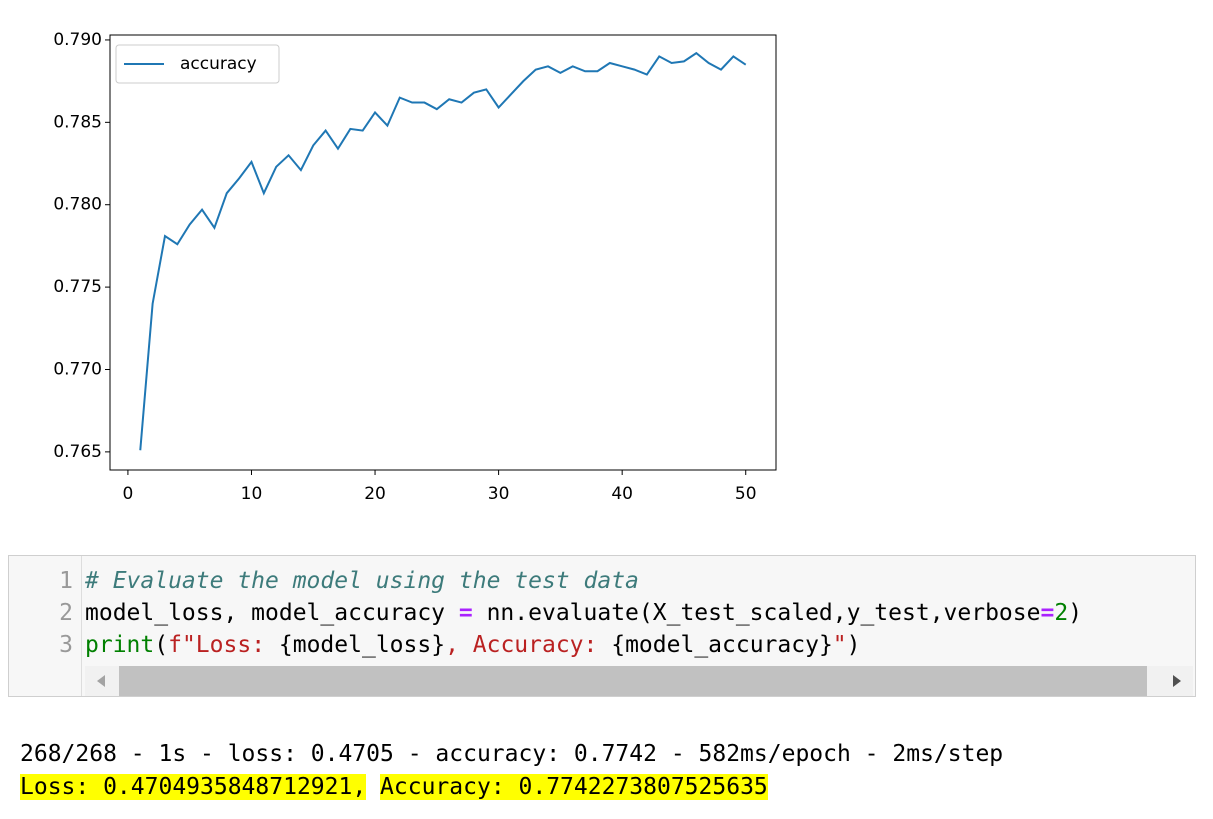 The width and height of the screenshot is (1213, 819). I want to click on code-line: # Evaluate the model using the test data, so click(362, 581).